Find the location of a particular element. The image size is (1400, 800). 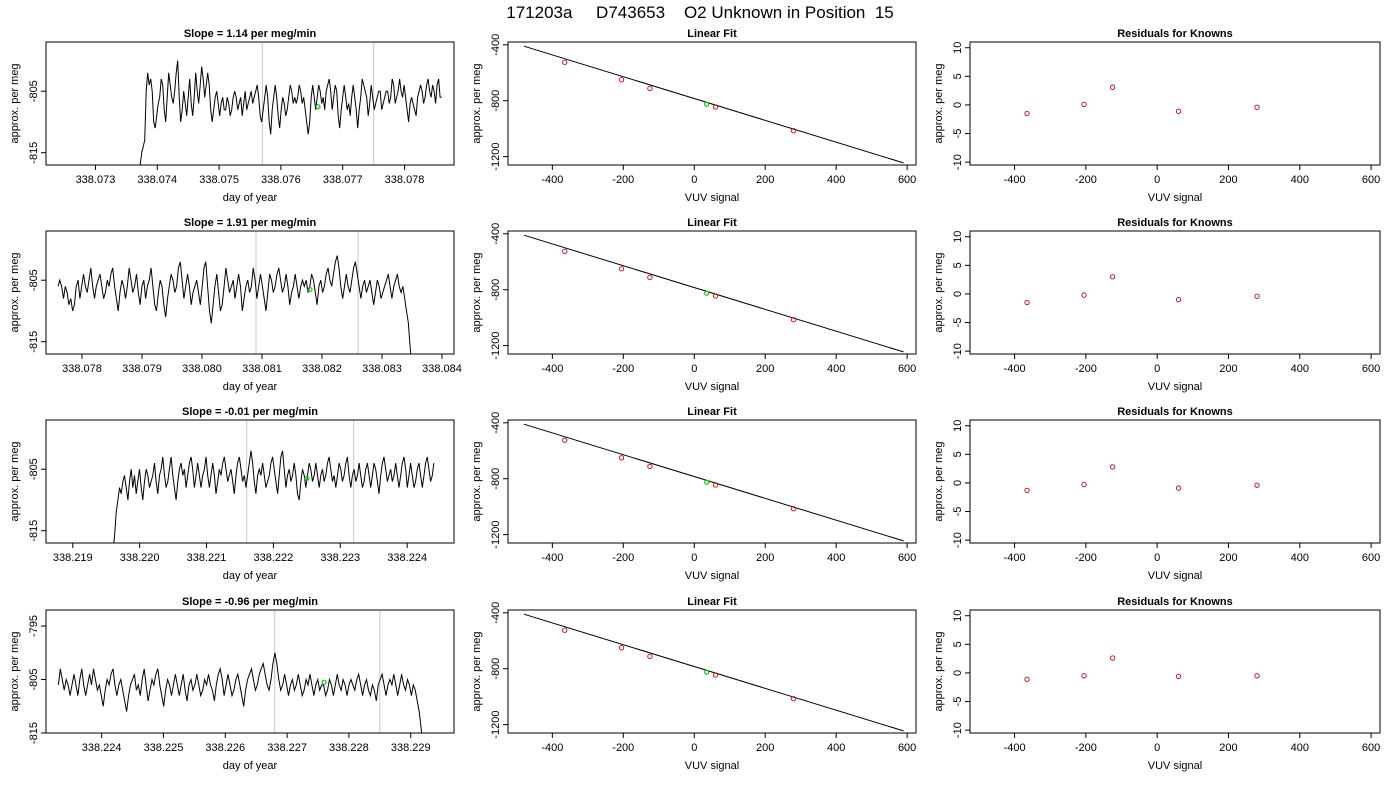

x-tick-label: 338.077 is located at coordinates (343, 180).